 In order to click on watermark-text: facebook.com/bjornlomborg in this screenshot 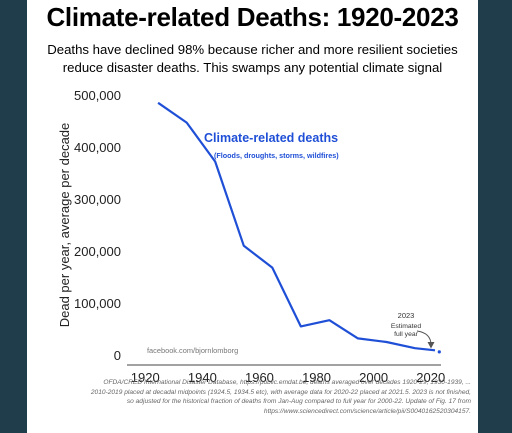, I will do `click(192, 350)`.